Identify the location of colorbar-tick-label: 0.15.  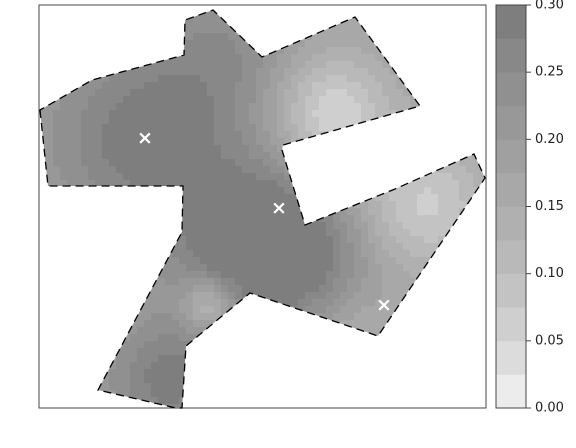
(549, 206).